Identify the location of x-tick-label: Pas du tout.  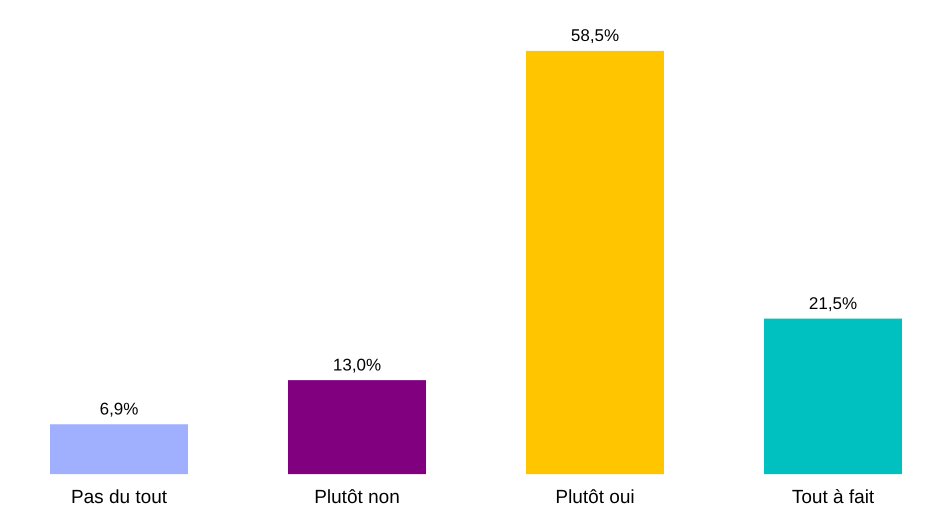
(119, 497).